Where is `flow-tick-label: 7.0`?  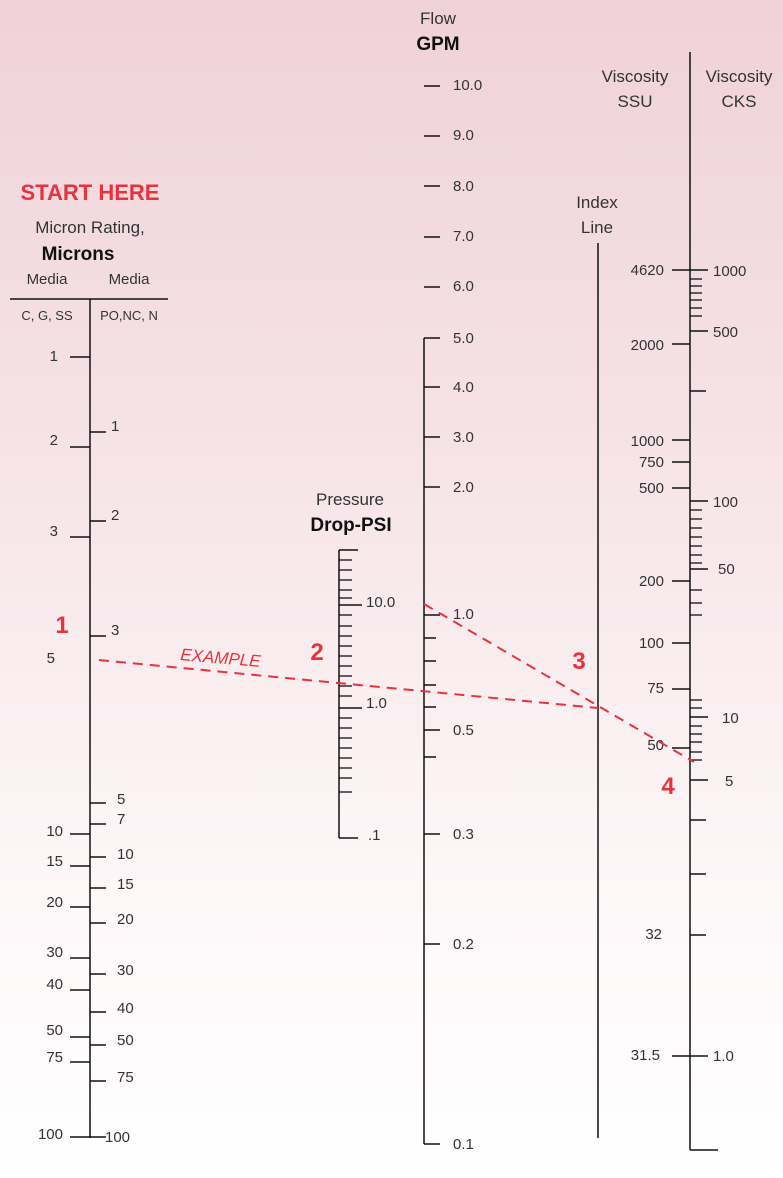 flow-tick-label: 7.0 is located at coordinates (463, 236).